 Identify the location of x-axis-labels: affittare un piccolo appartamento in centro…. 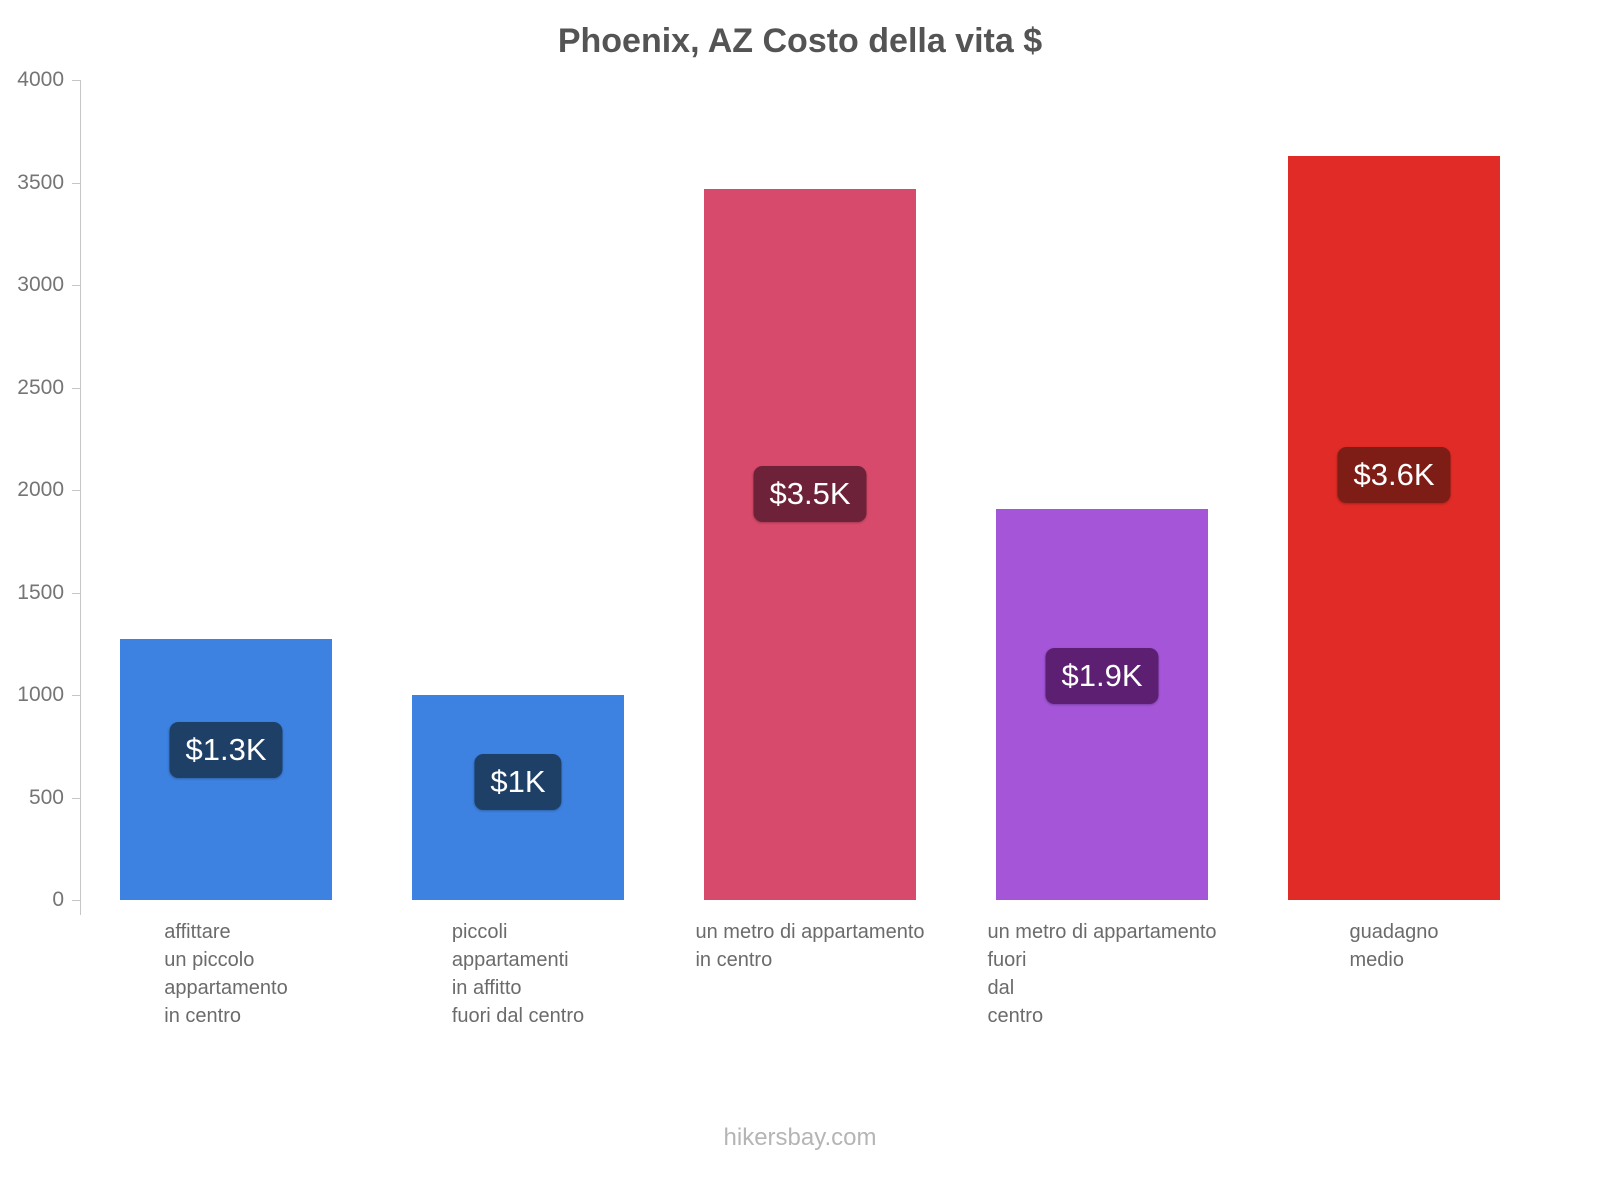
(810, 974).